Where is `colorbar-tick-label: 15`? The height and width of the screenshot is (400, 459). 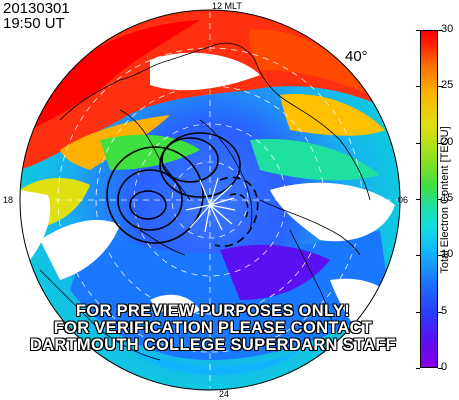
colorbar-tick-label: 15 is located at coordinates (447, 198).